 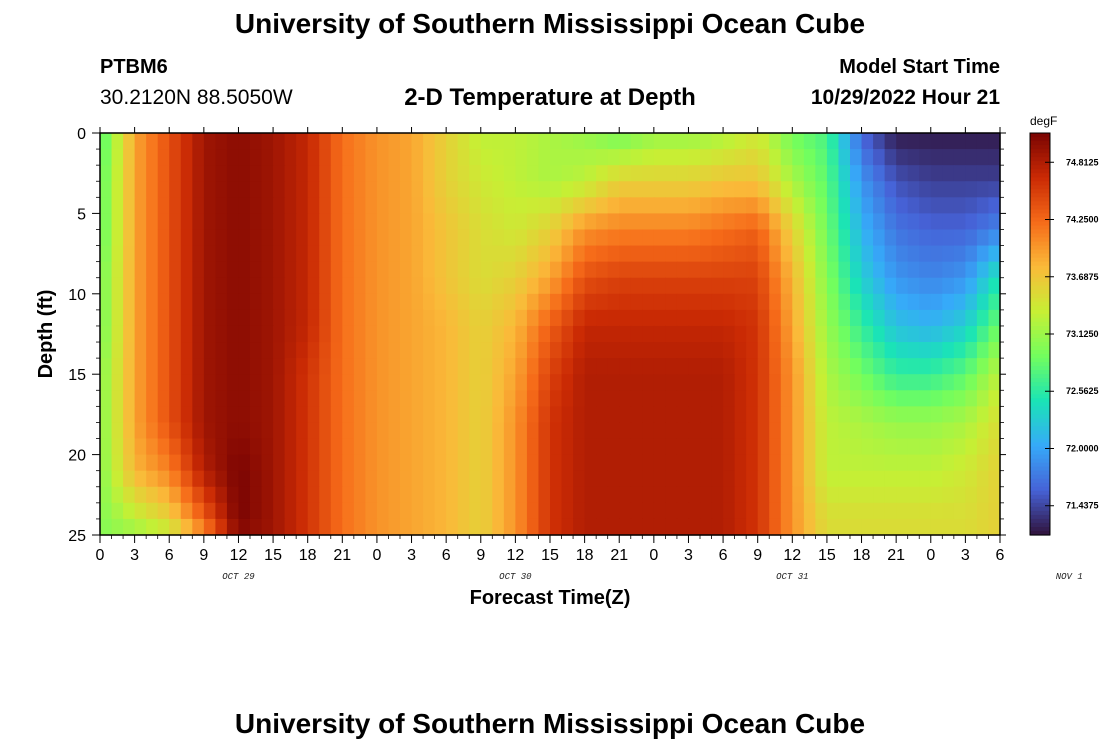 What do you see at coordinates (905, 97) in the screenshot?
I see `model-start-value: 10/29/2022 Hour 21` at bounding box center [905, 97].